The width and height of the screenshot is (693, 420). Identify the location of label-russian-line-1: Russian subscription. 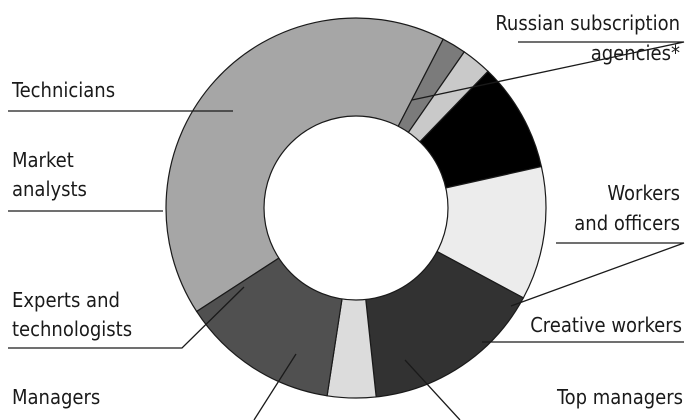
(587, 23).